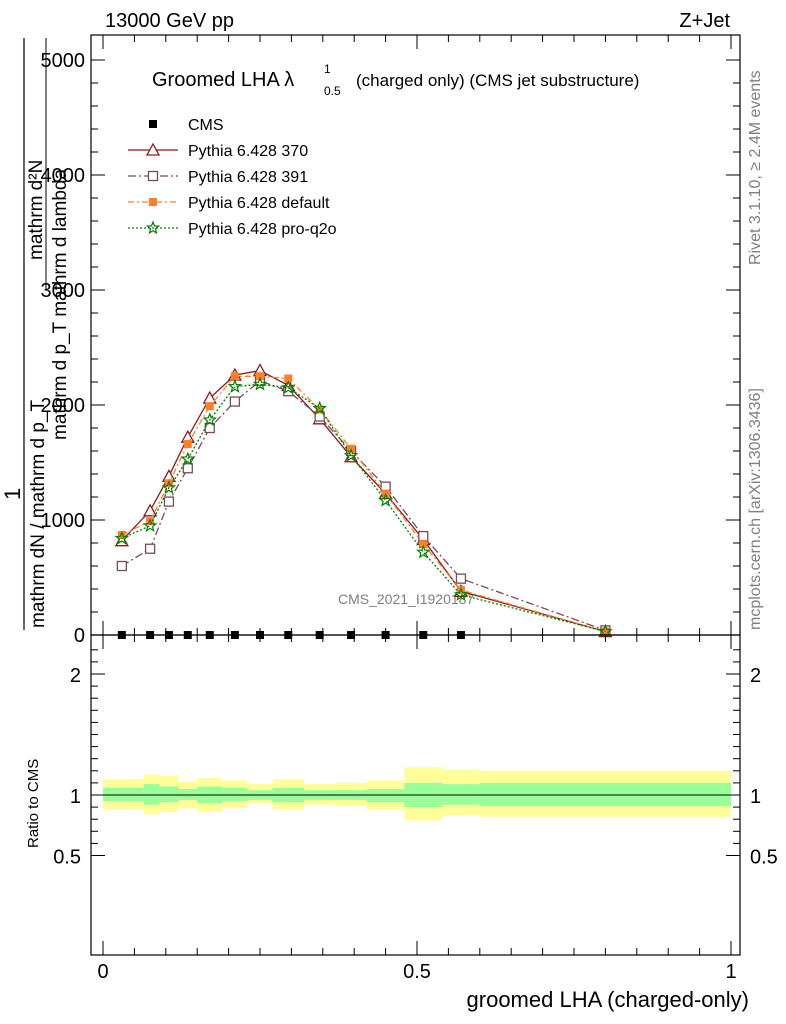 This screenshot has width=786, height=1024. I want to click on main-y-tick-label: 1000, so click(63, 521).